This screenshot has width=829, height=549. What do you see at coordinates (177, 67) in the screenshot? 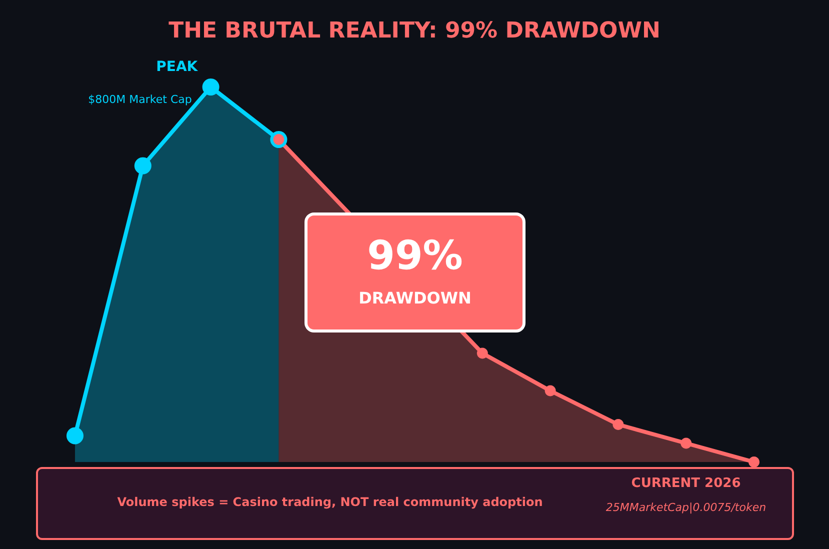
I see `text: PEAK` at bounding box center [177, 67].